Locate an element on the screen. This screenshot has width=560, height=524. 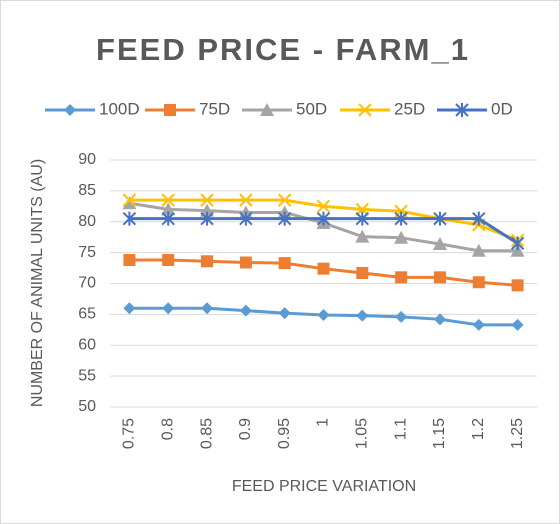
legend-label: 75D is located at coordinates (214, 108).